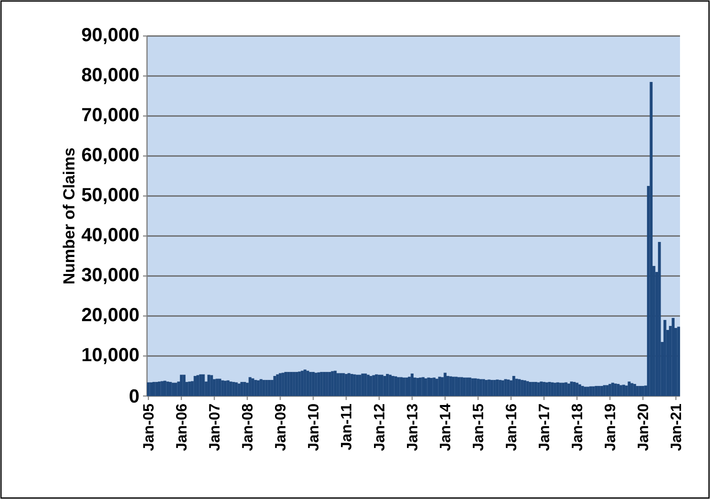  I want to click on x-tick-label: Jan-12, so click(379, 427).